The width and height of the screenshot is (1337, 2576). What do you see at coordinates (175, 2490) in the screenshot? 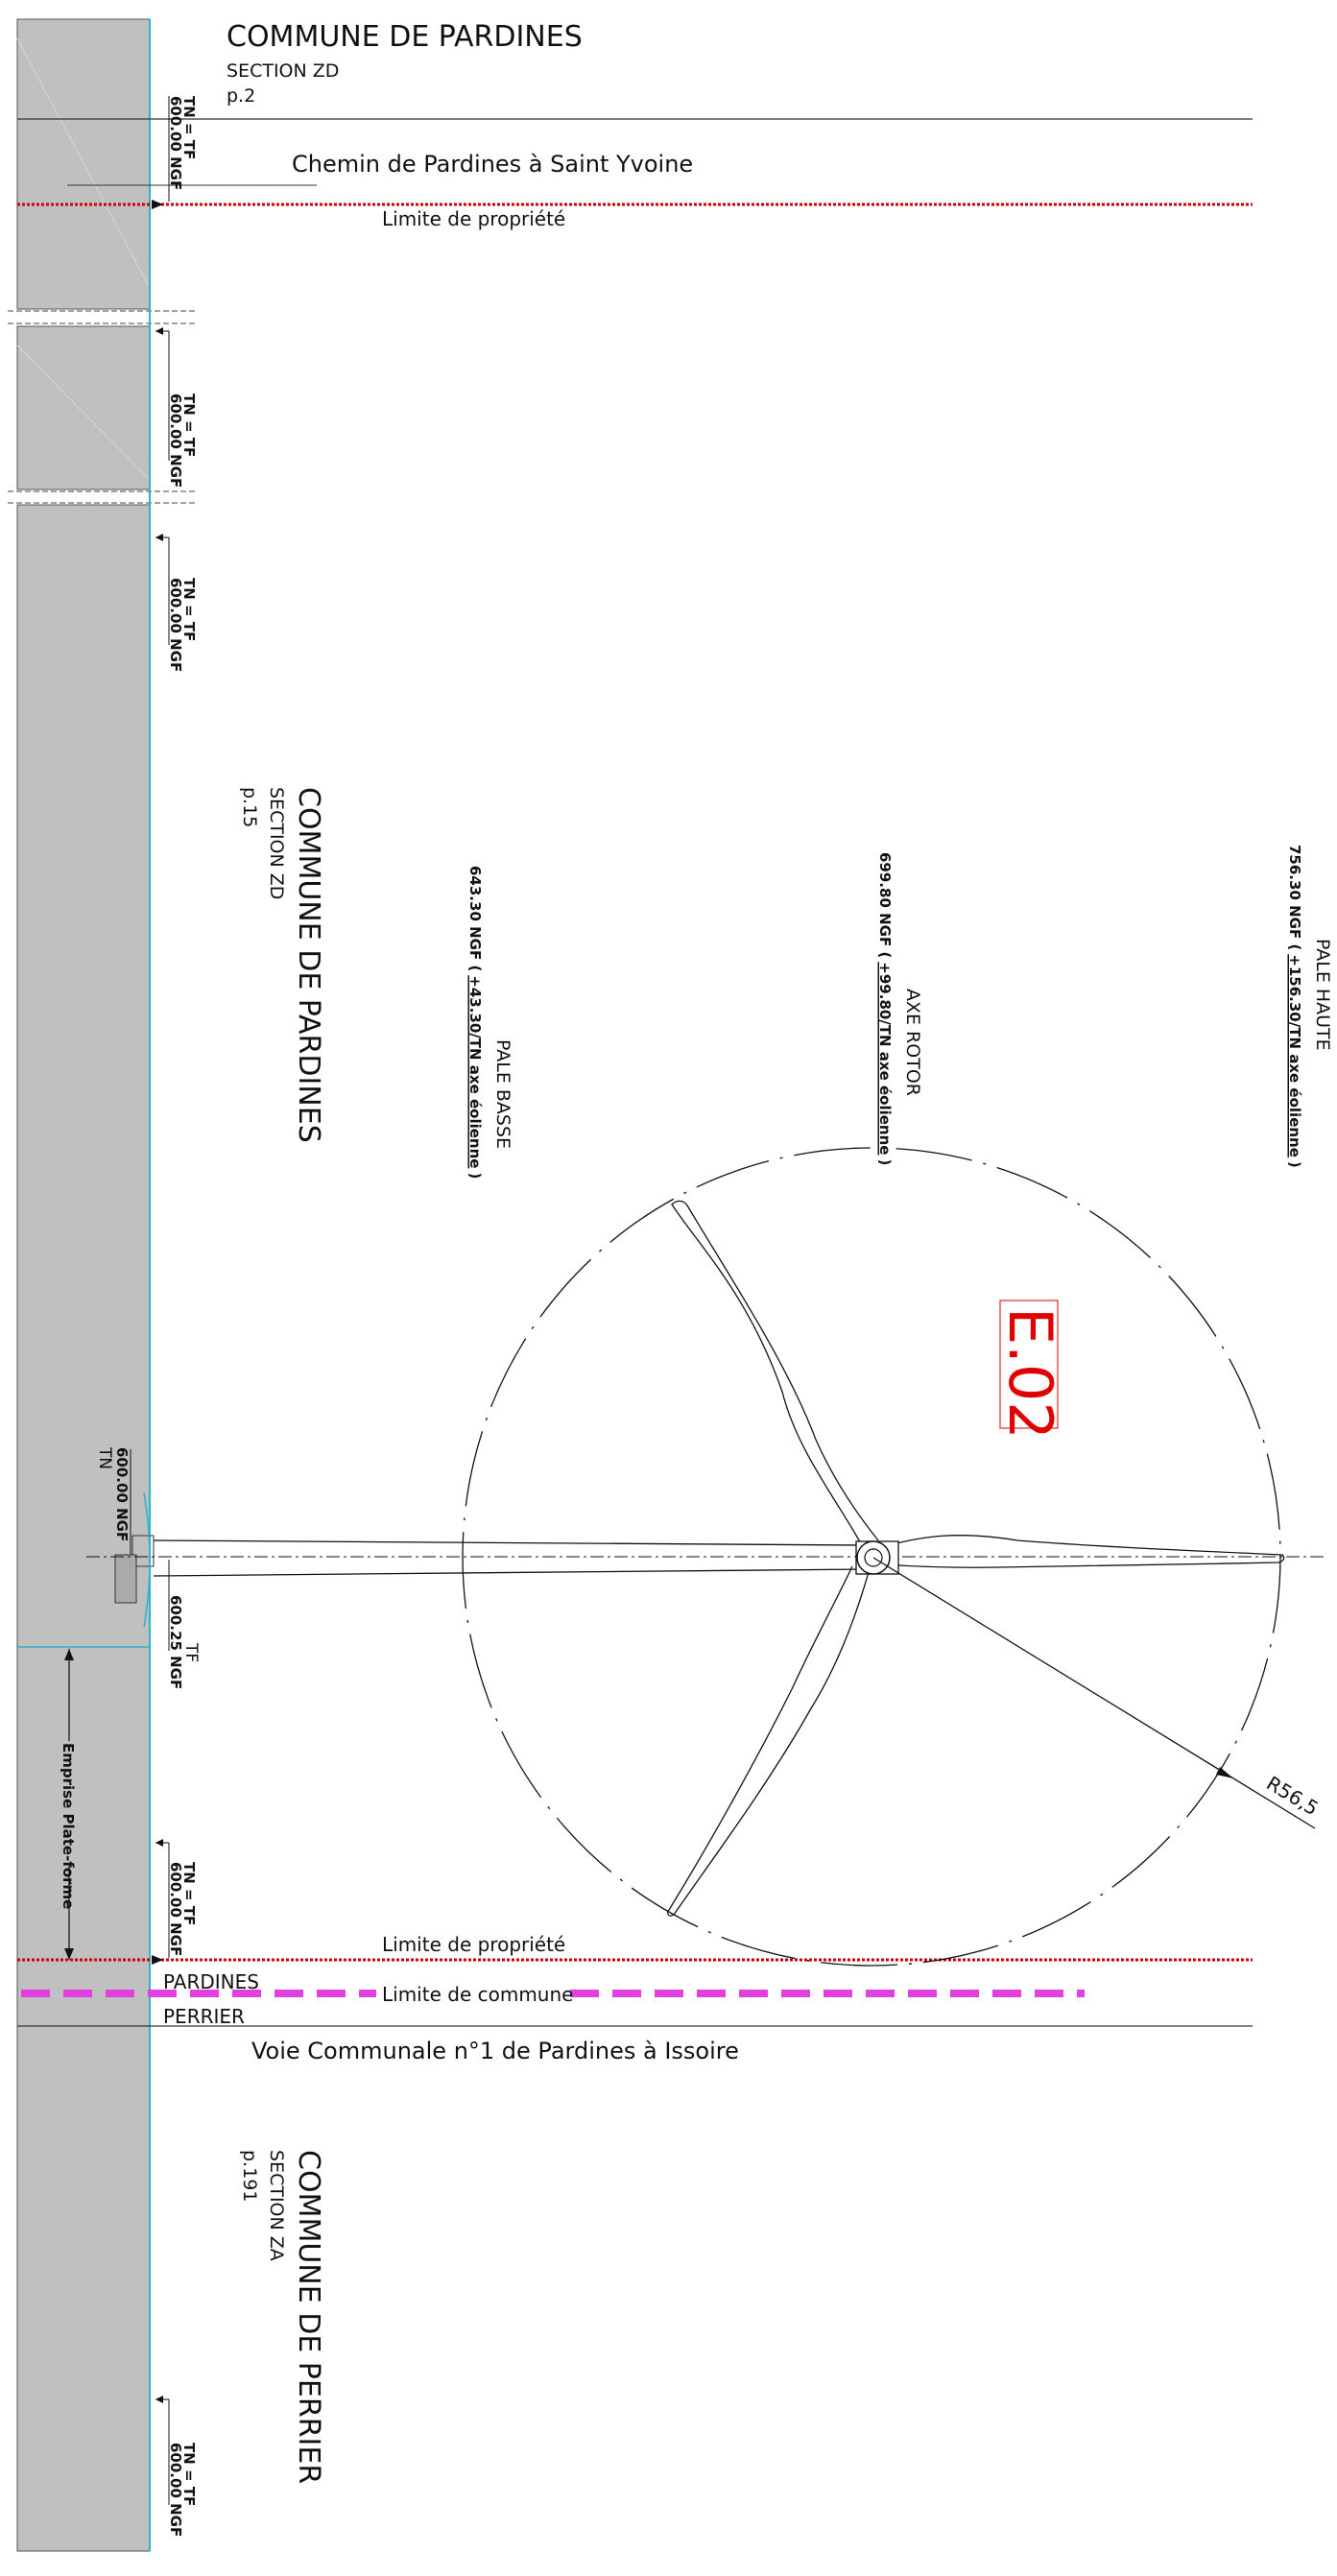
I see `marker-5-ngf: 600.00 NGF` at bounding box center [175, 2490].